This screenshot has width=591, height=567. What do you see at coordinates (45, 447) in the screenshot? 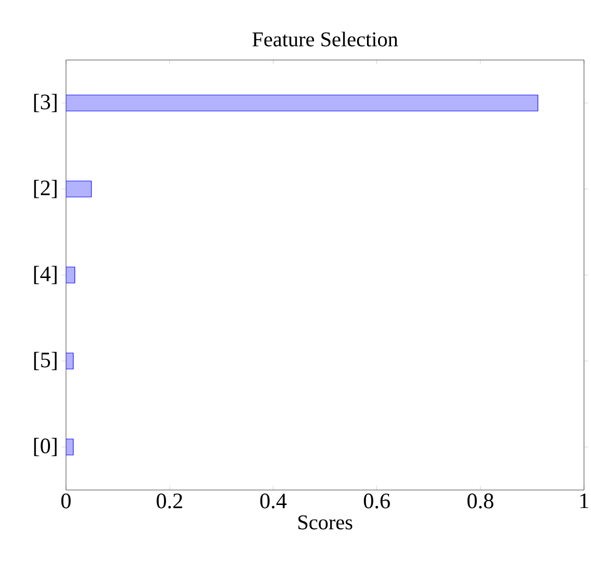
I see `y-tick-label: [0]` at bounding box center [45, 447].